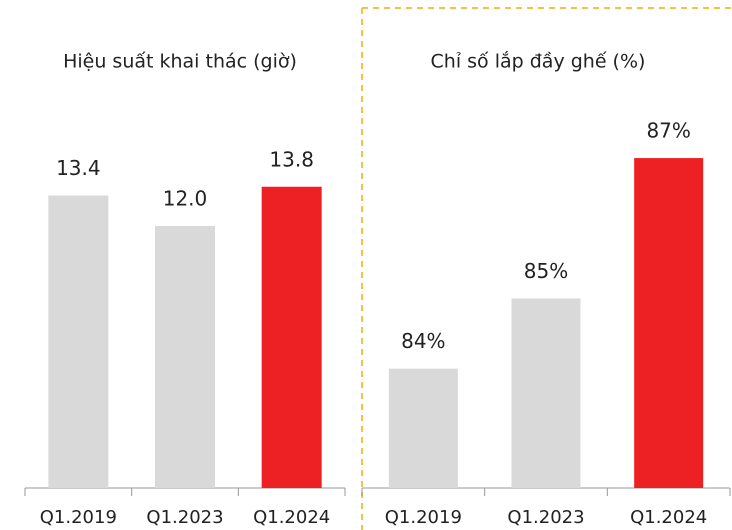 Image resolution: width=732 pixels, height=530 pixels. What do you see at coordinates (423, 341) in the screenshot?
I see `data-label: 84%` at bounding box center [423, 341].